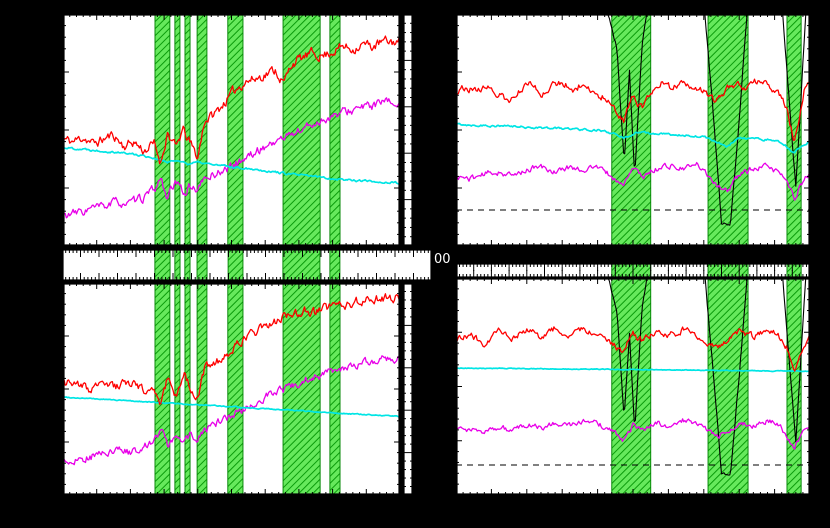  Describe the element at coordinates (408, 389) in the screenshot. I see `bottom-left-side-axis-strip` at that location.